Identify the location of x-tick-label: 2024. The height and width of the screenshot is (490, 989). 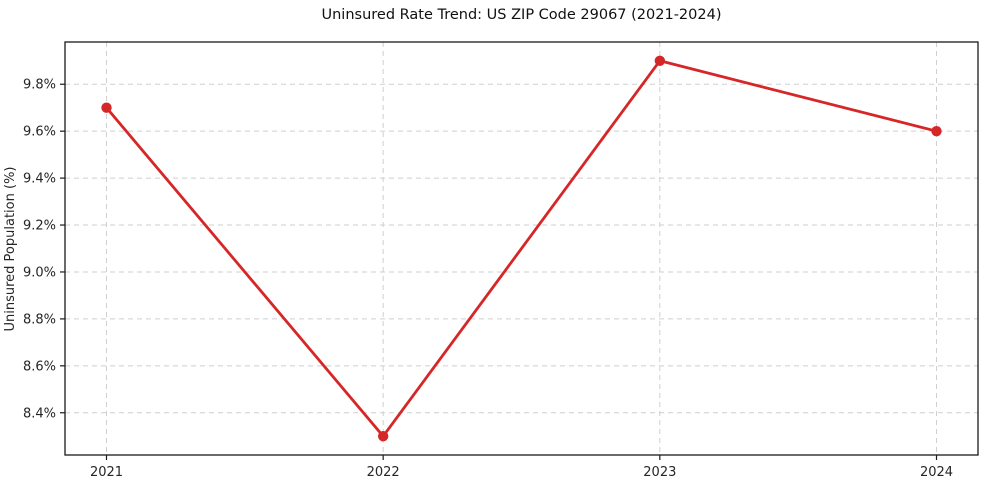
(936, 472).